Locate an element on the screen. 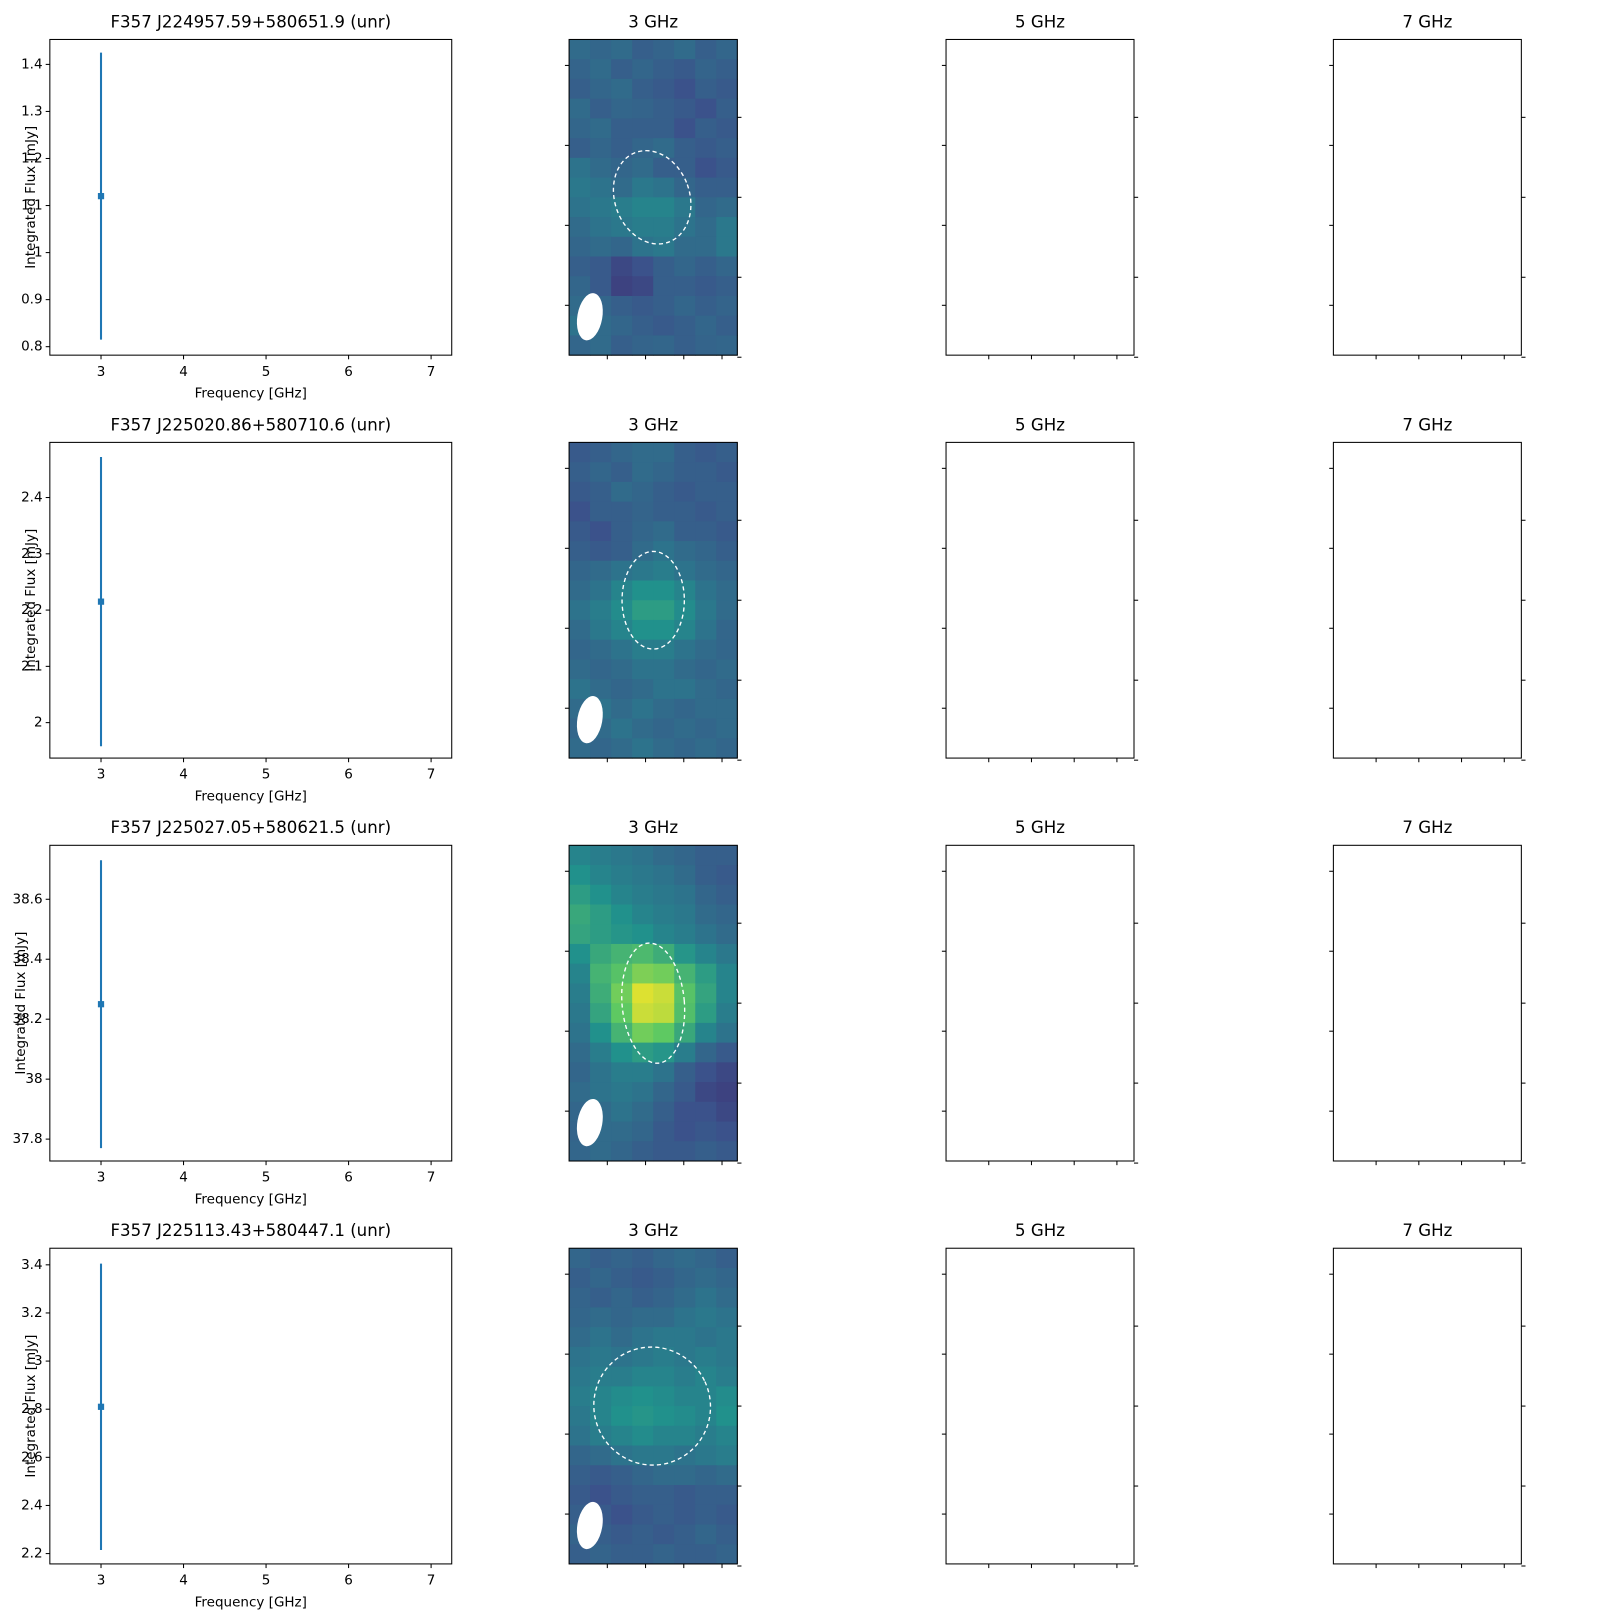 The height and width of the screenshot is (1624, 1620). source-ellipse is located at coordinates (652, 197).